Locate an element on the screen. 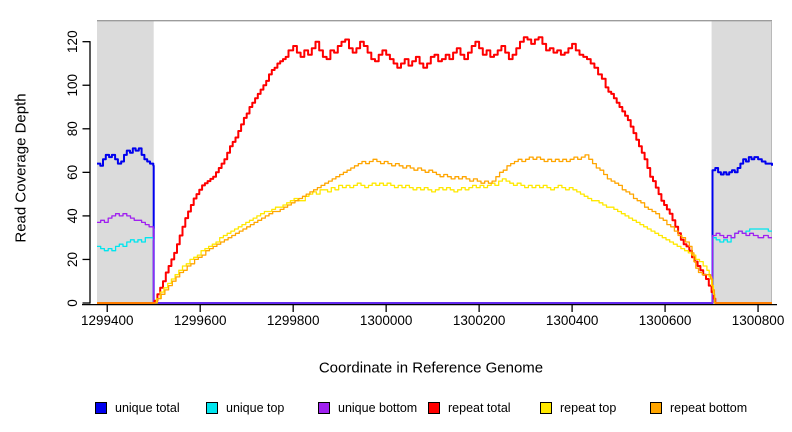 The image size is (792, 432). x-tick-label: 1300800 is located at coordinates (758, 320).